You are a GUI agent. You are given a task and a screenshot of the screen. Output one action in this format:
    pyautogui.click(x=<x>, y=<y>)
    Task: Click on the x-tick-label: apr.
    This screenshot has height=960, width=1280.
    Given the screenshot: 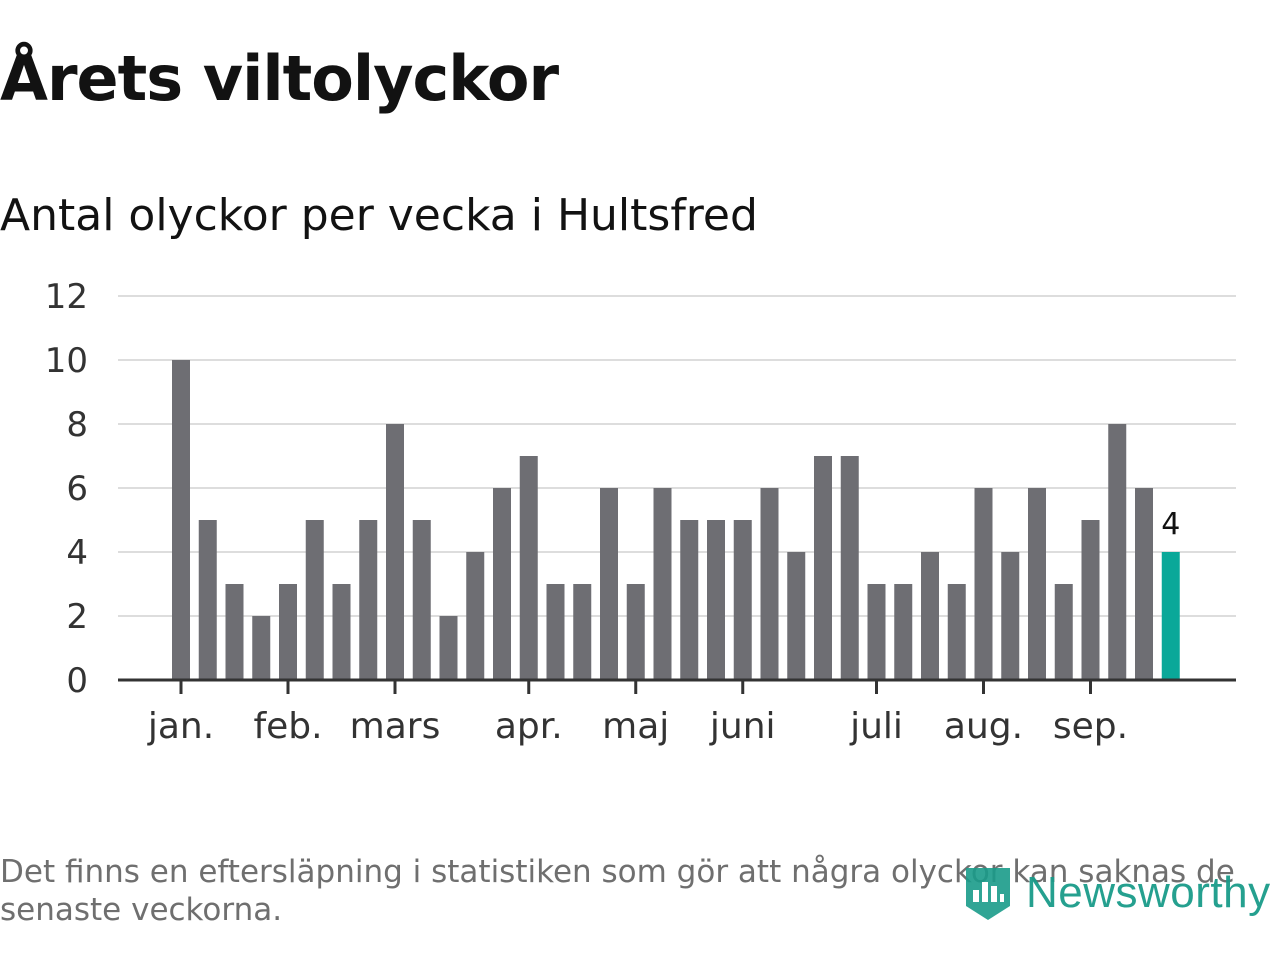 What is the action you would take?
    pyautogui.click(x=529, y=726)
    